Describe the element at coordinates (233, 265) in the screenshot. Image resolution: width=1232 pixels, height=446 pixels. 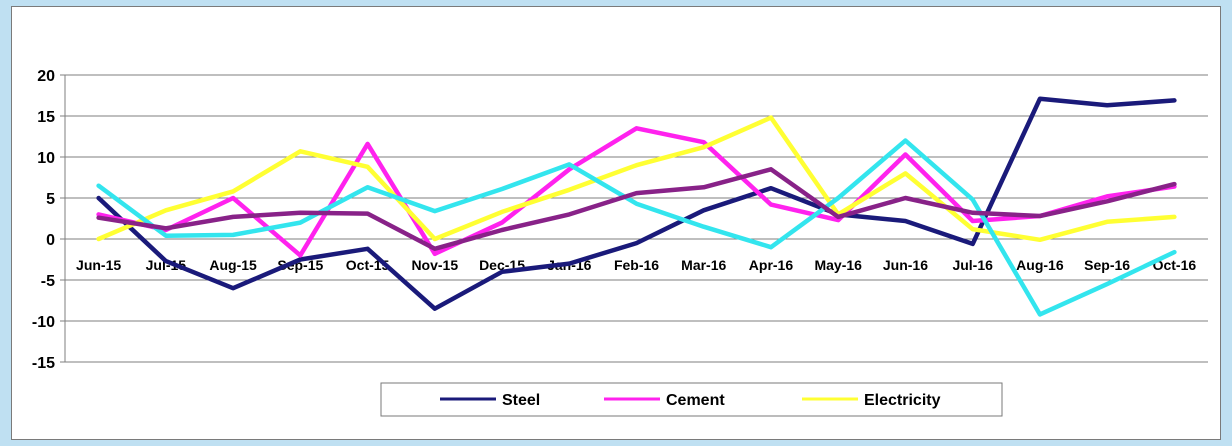
I see `x-tick-label: Aug-15` at that location.